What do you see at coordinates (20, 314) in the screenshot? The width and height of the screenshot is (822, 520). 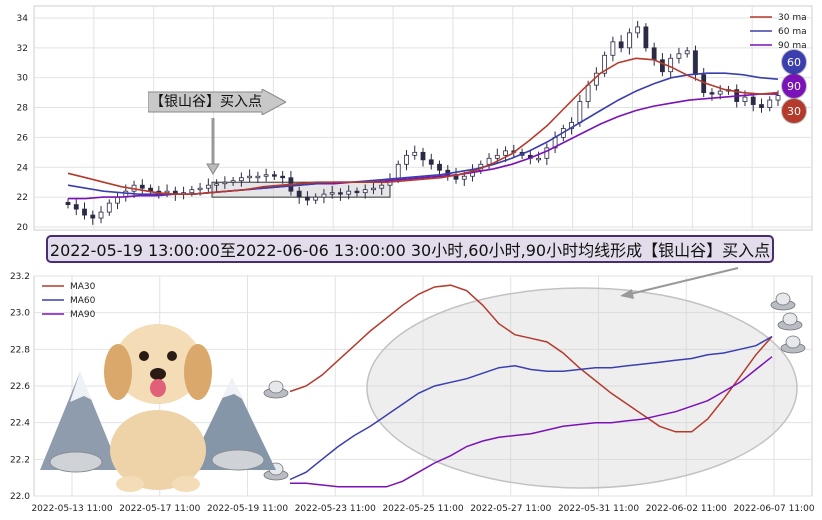 I see `y-tick-label: 23.0` at bounding box center [20, 314].